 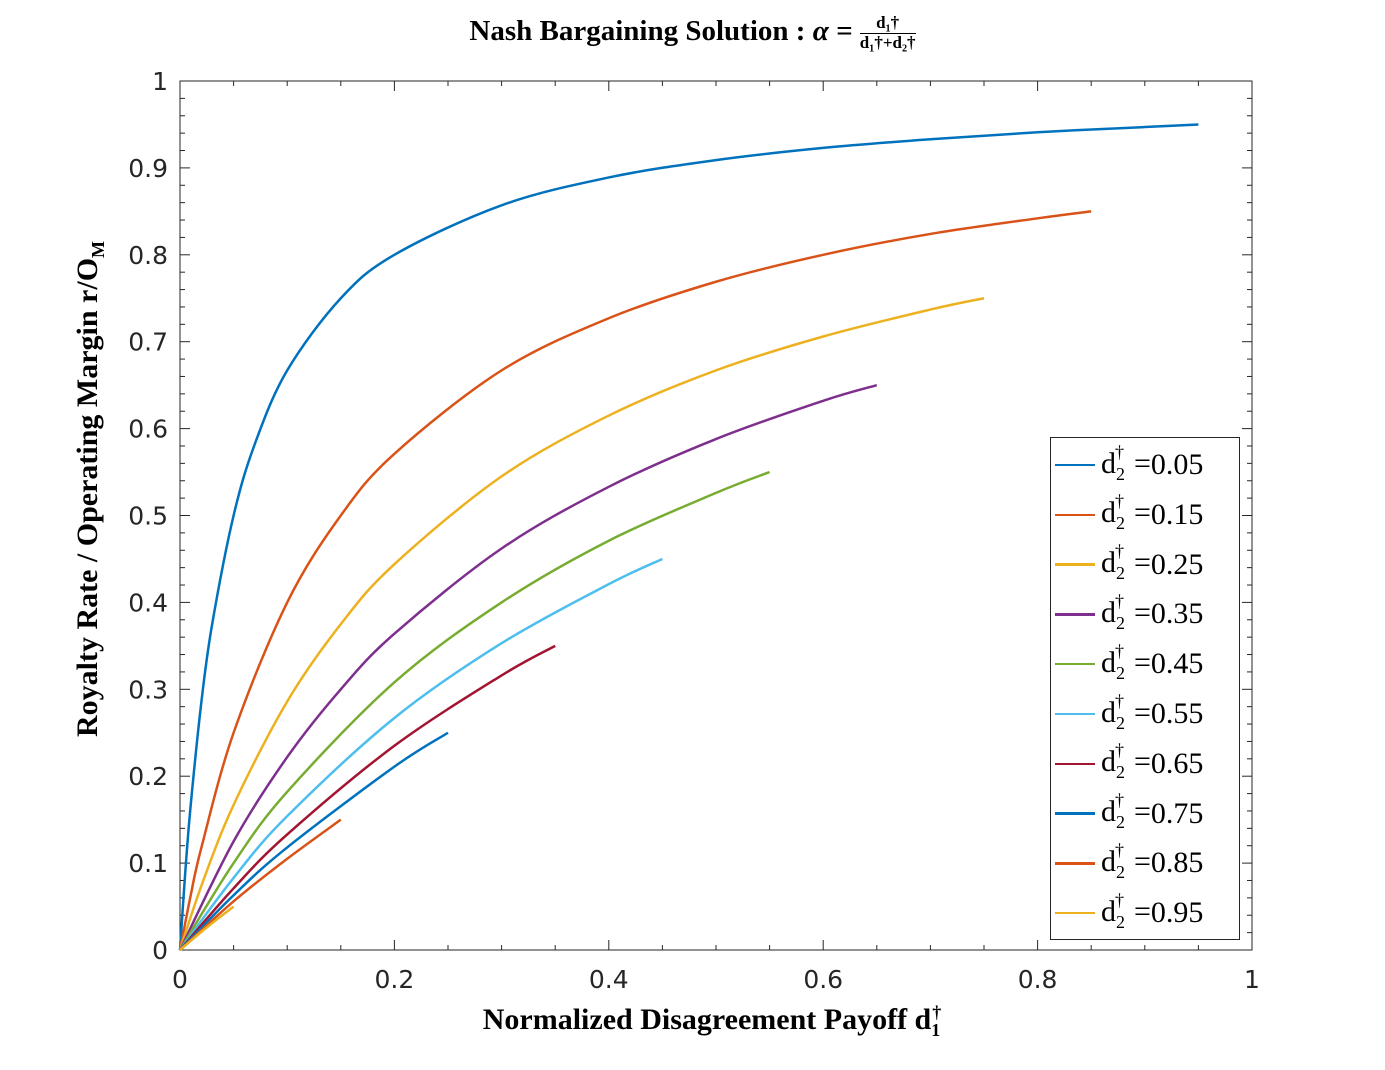 What do you see at coordinates (887, 23) in the screenshot?
I see `title-numerator: d₁†` at bounding box center [887, 23].